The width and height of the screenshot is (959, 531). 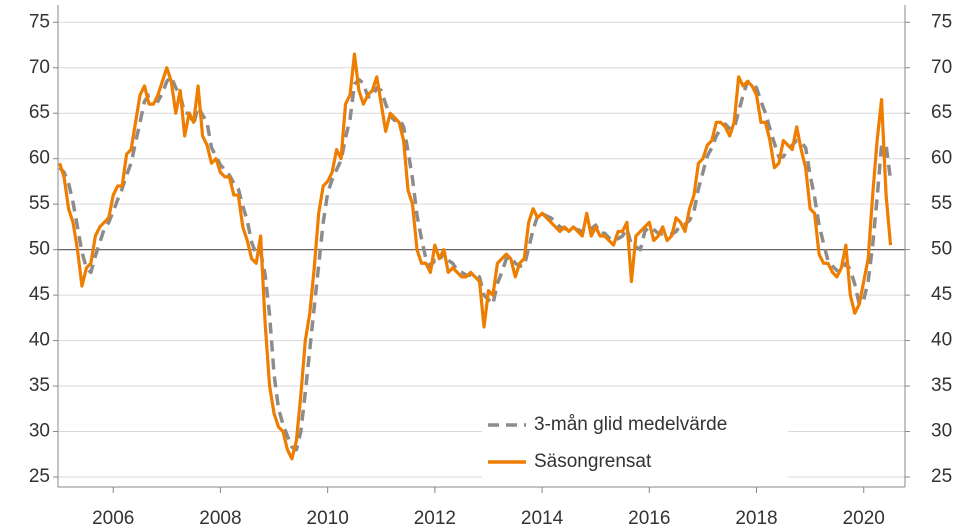 I want to click on x-tick-label: 2016, so click(x=649, y=518).